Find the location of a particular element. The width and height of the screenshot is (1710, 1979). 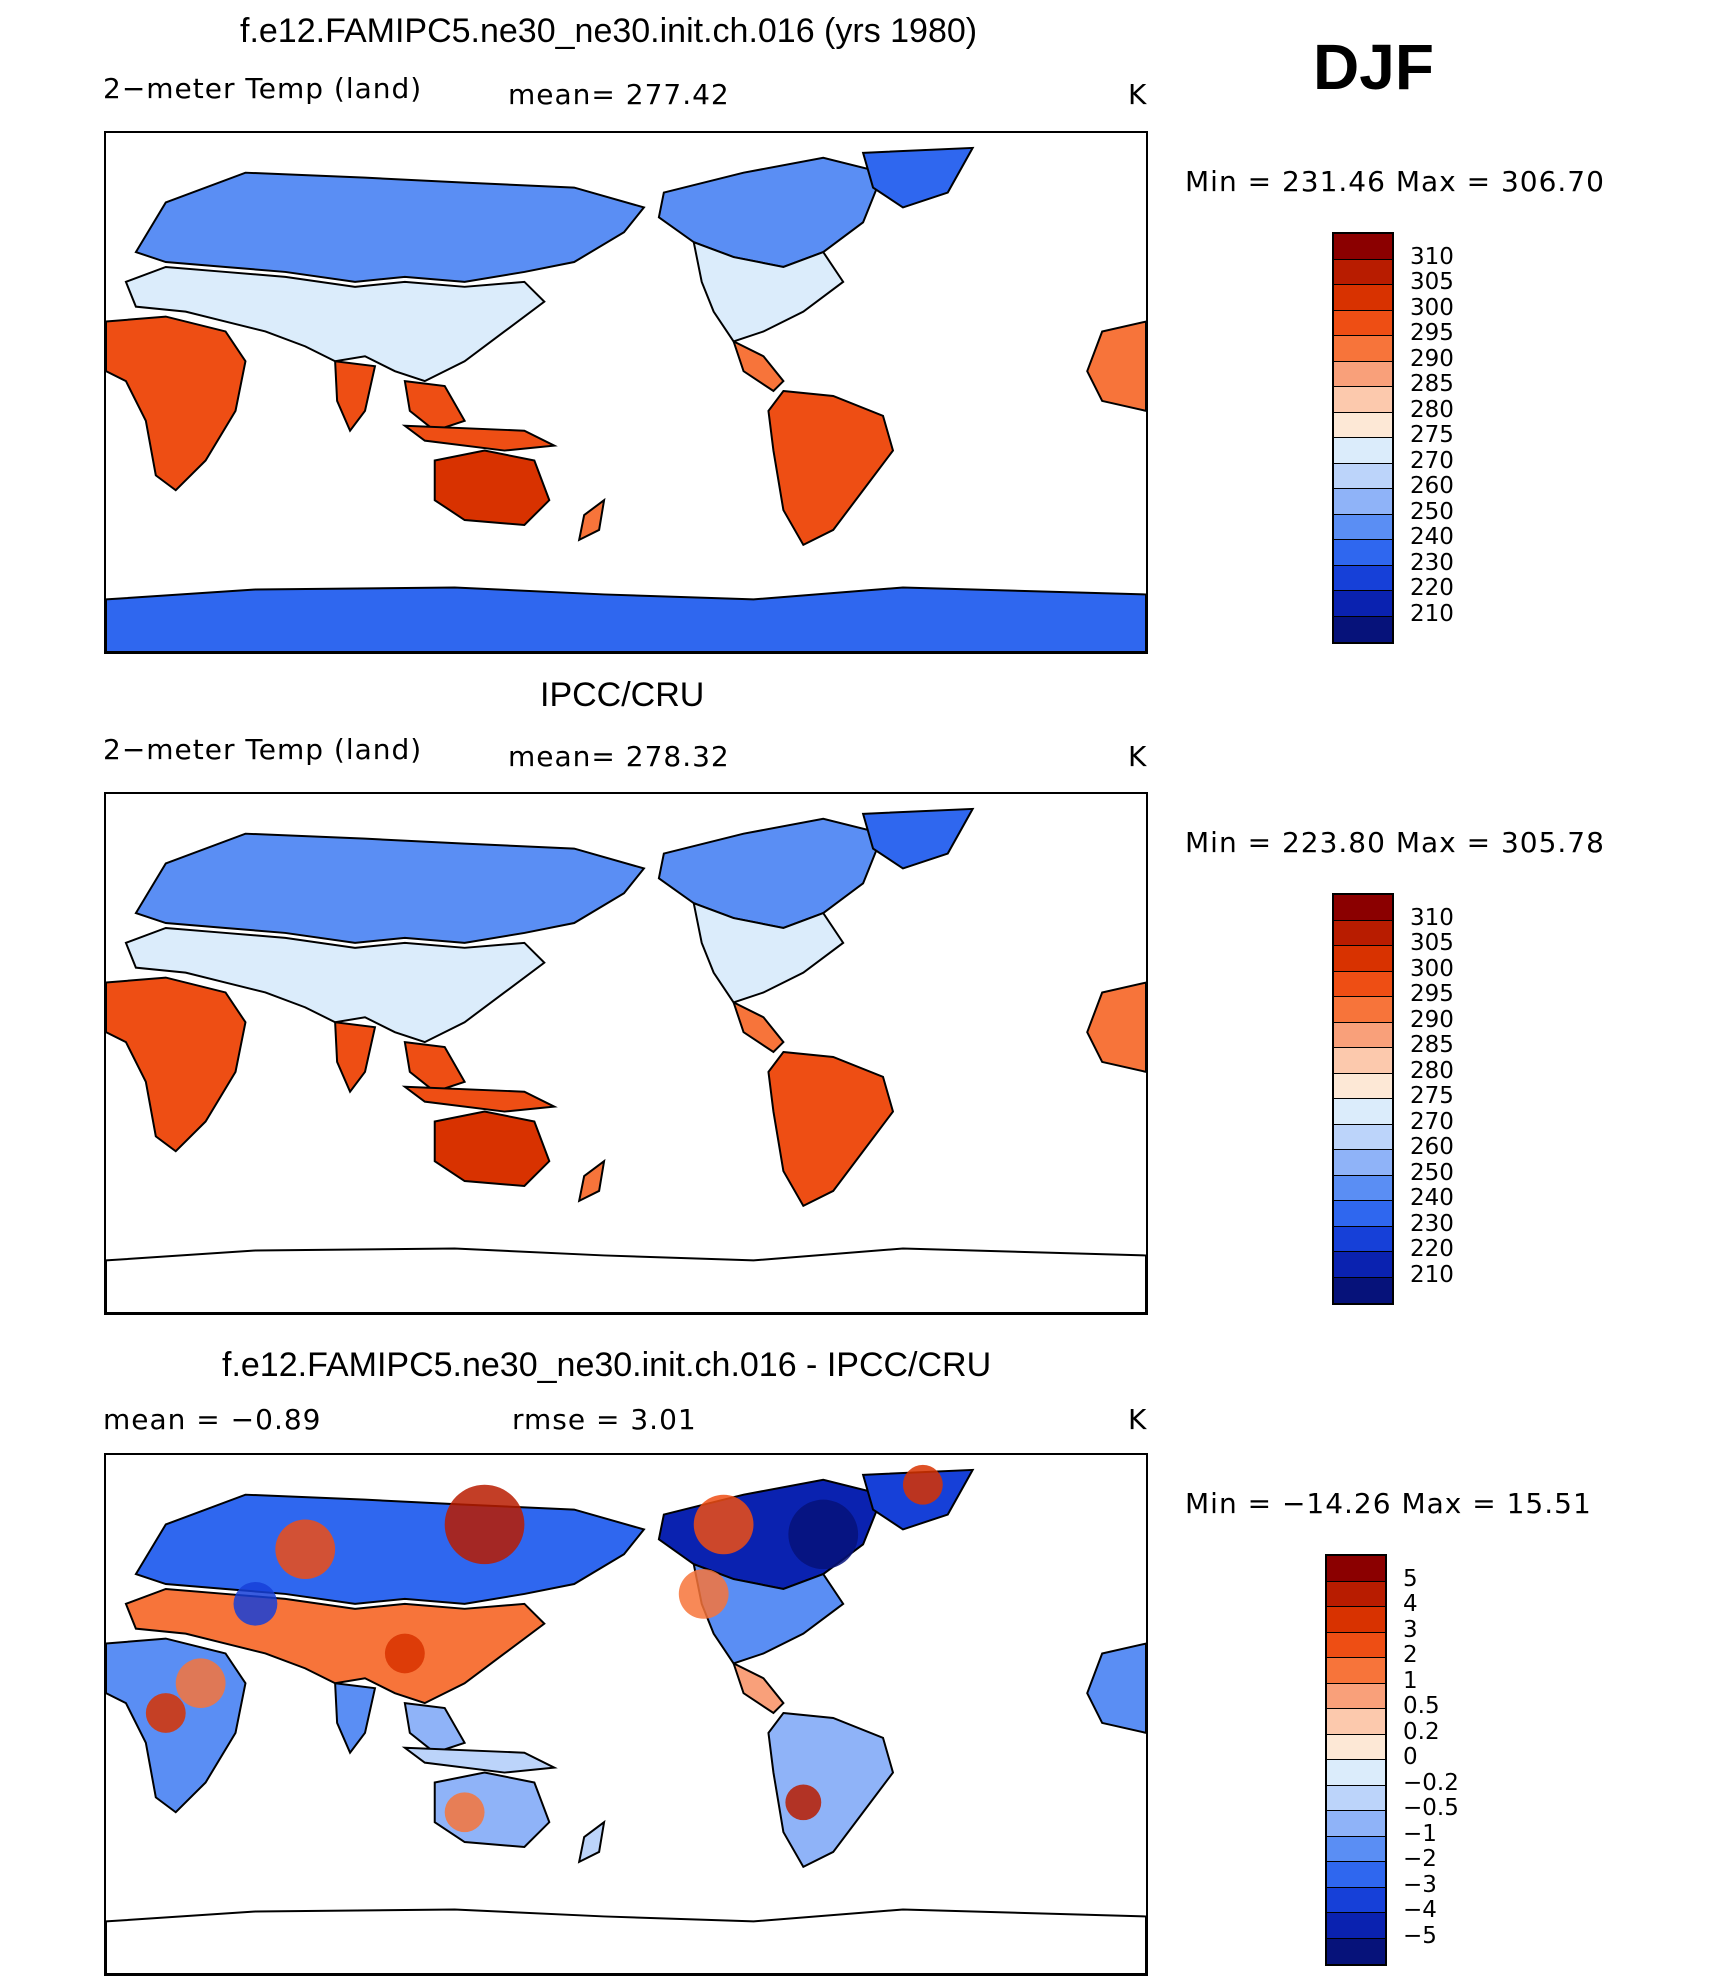

panel2-title: IPCC/CRU is located at coordinates (622, 695).